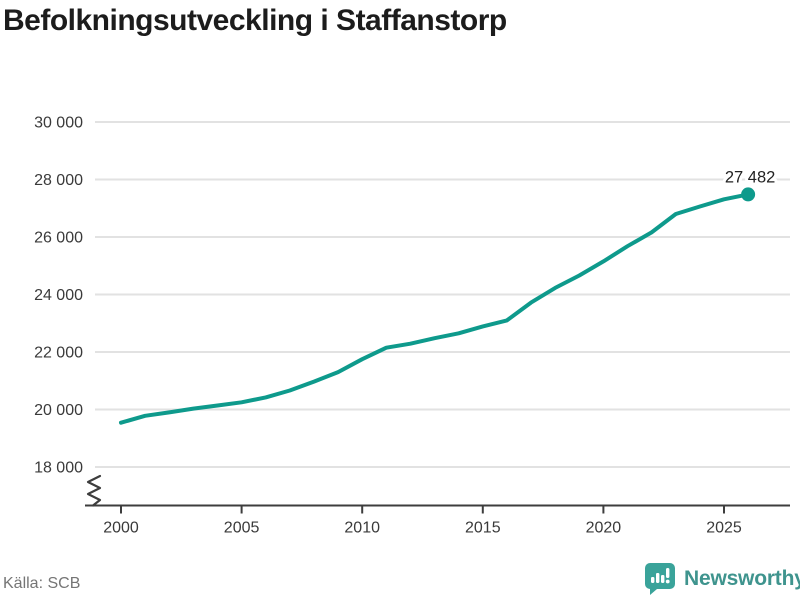 The height and width of the screenshot is (600, 800). What do you see at coordinates (242, 528) in the screenshot?
I see `x-tick-label-2005: 2005` at bounding box center [242, 528].